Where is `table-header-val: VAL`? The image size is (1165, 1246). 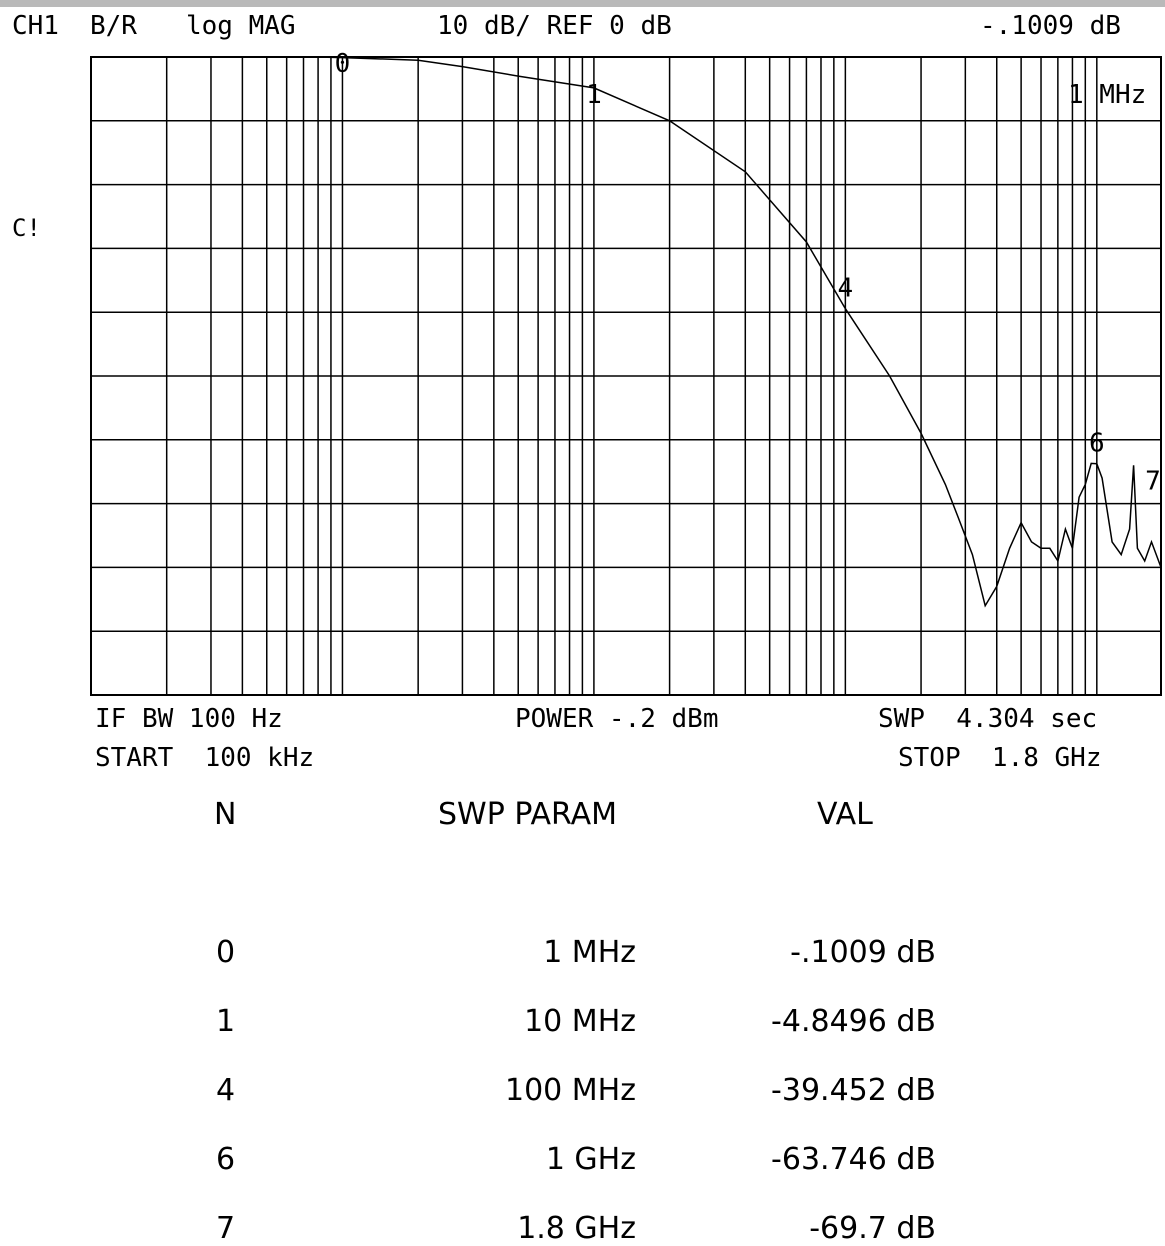 table-header-val: VAL is located at coordinates (845, 814).